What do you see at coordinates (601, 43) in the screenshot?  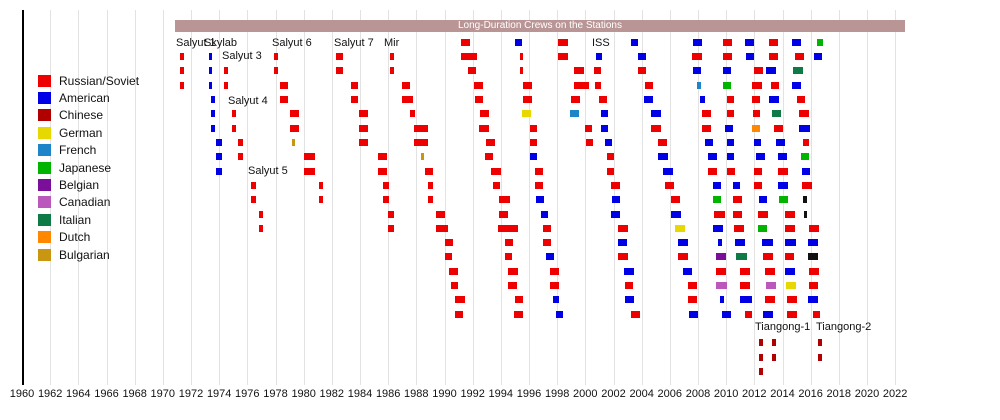 I see `station-label: ISS` at bounding box center [601, 43].